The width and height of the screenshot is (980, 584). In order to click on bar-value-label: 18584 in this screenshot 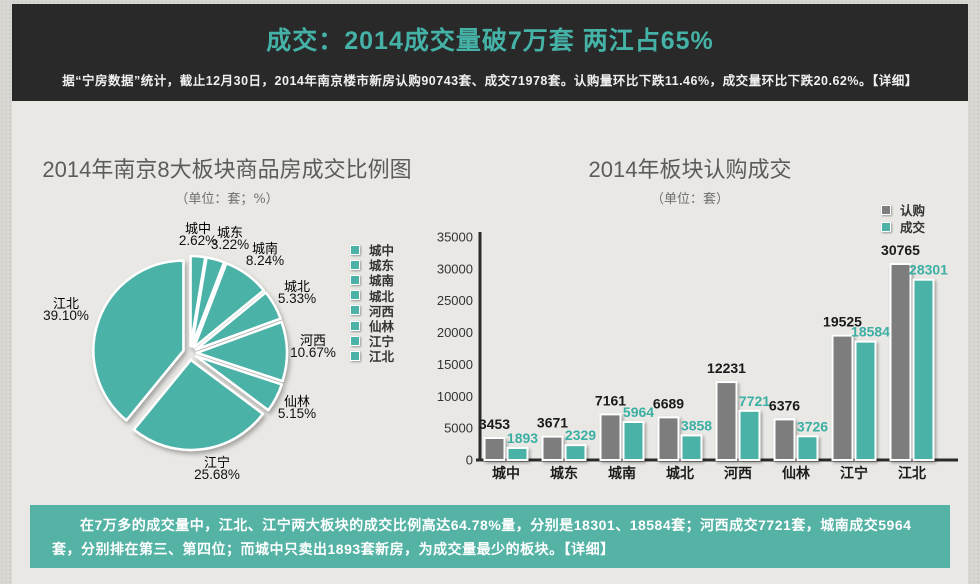, I will do `click(870, 332)`.